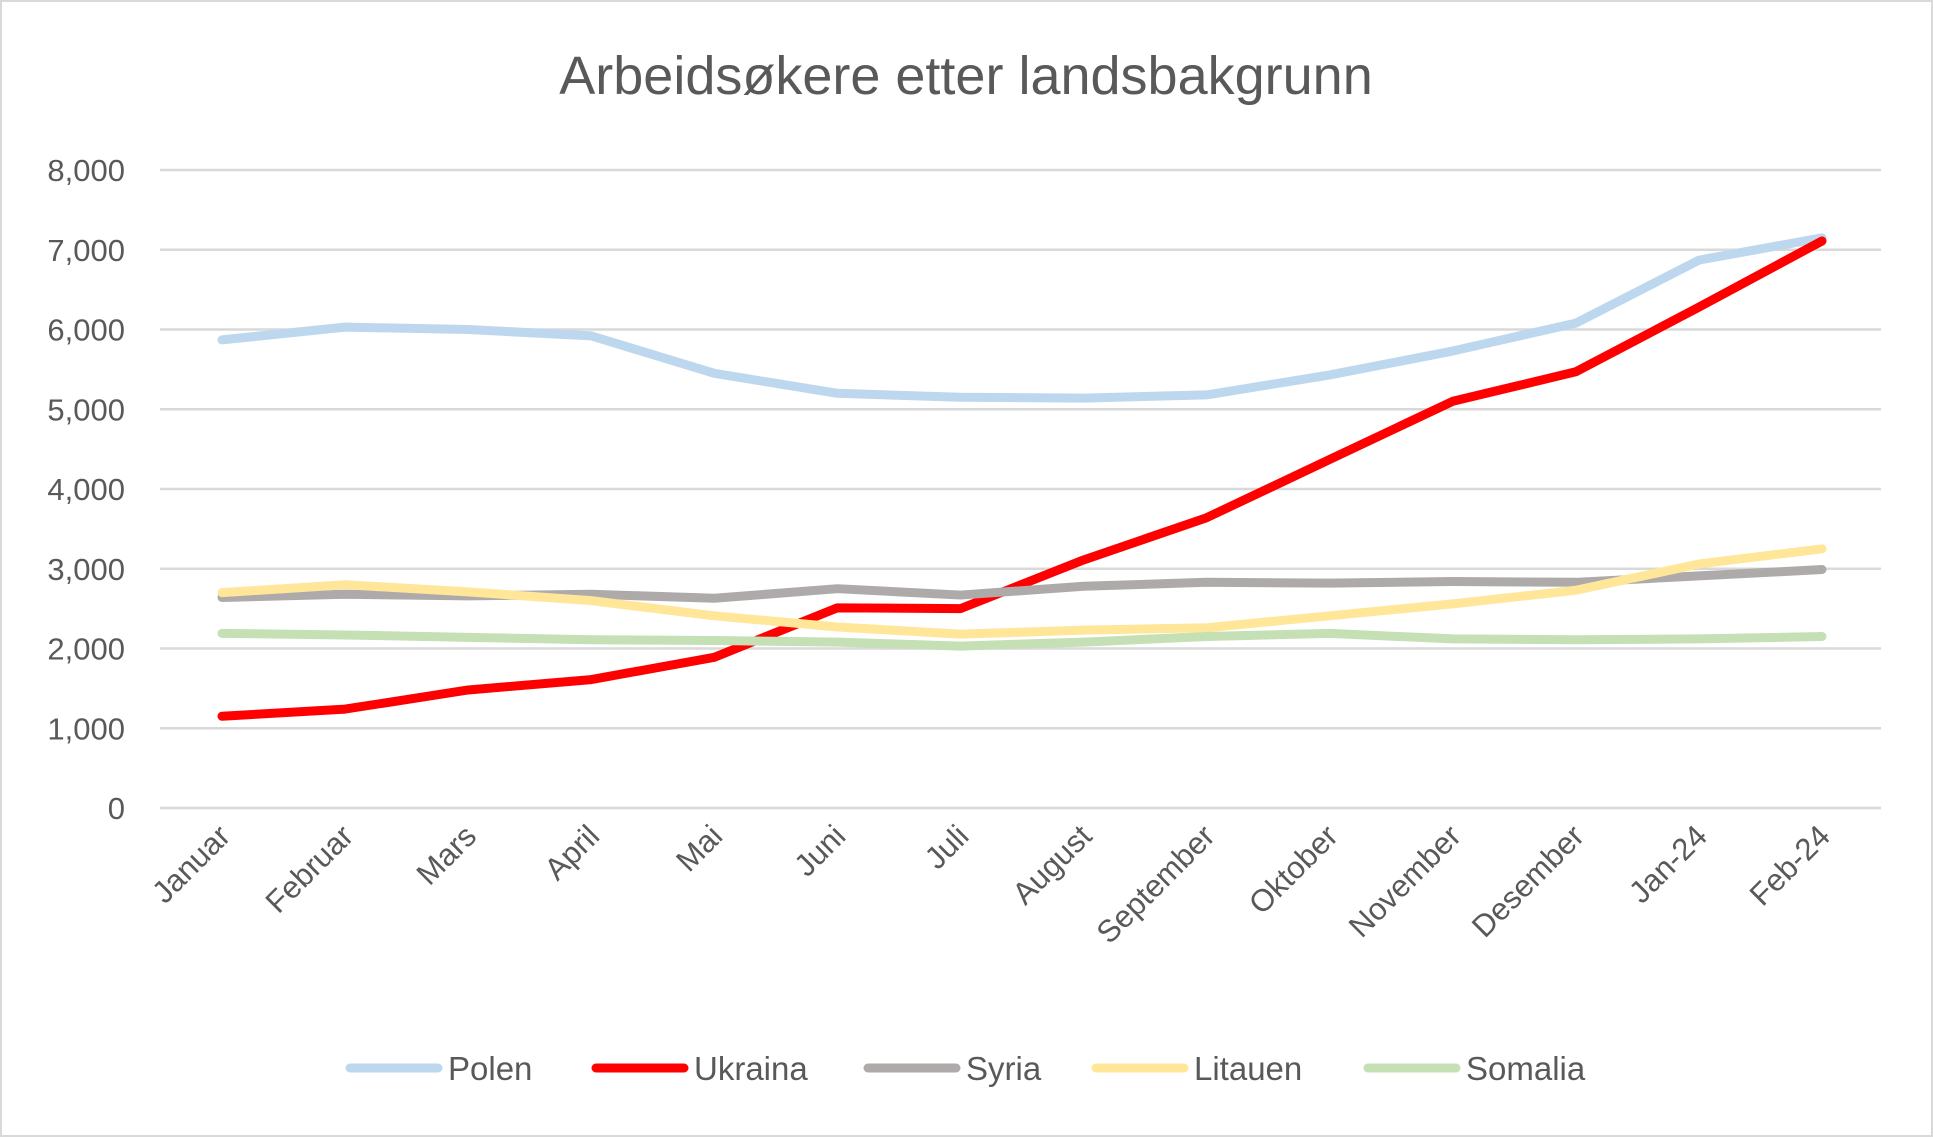  What do you see at coordinates (116, 808) in the screenshot?
I see `y-tick-label: 0` at bounding box center [116, 808].